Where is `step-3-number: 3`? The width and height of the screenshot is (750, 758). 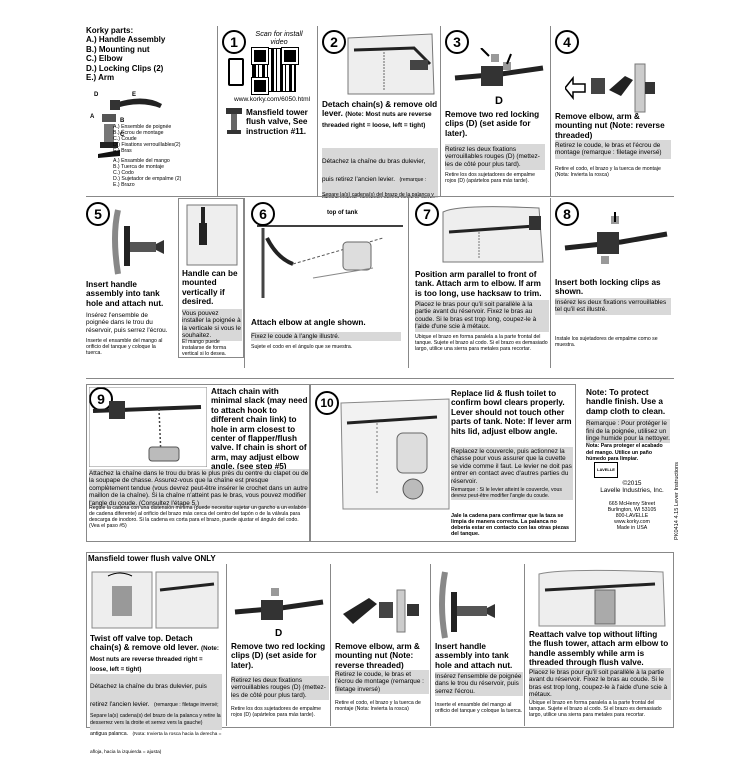
step-3-number: 3 is located at coordinates (457, 42).